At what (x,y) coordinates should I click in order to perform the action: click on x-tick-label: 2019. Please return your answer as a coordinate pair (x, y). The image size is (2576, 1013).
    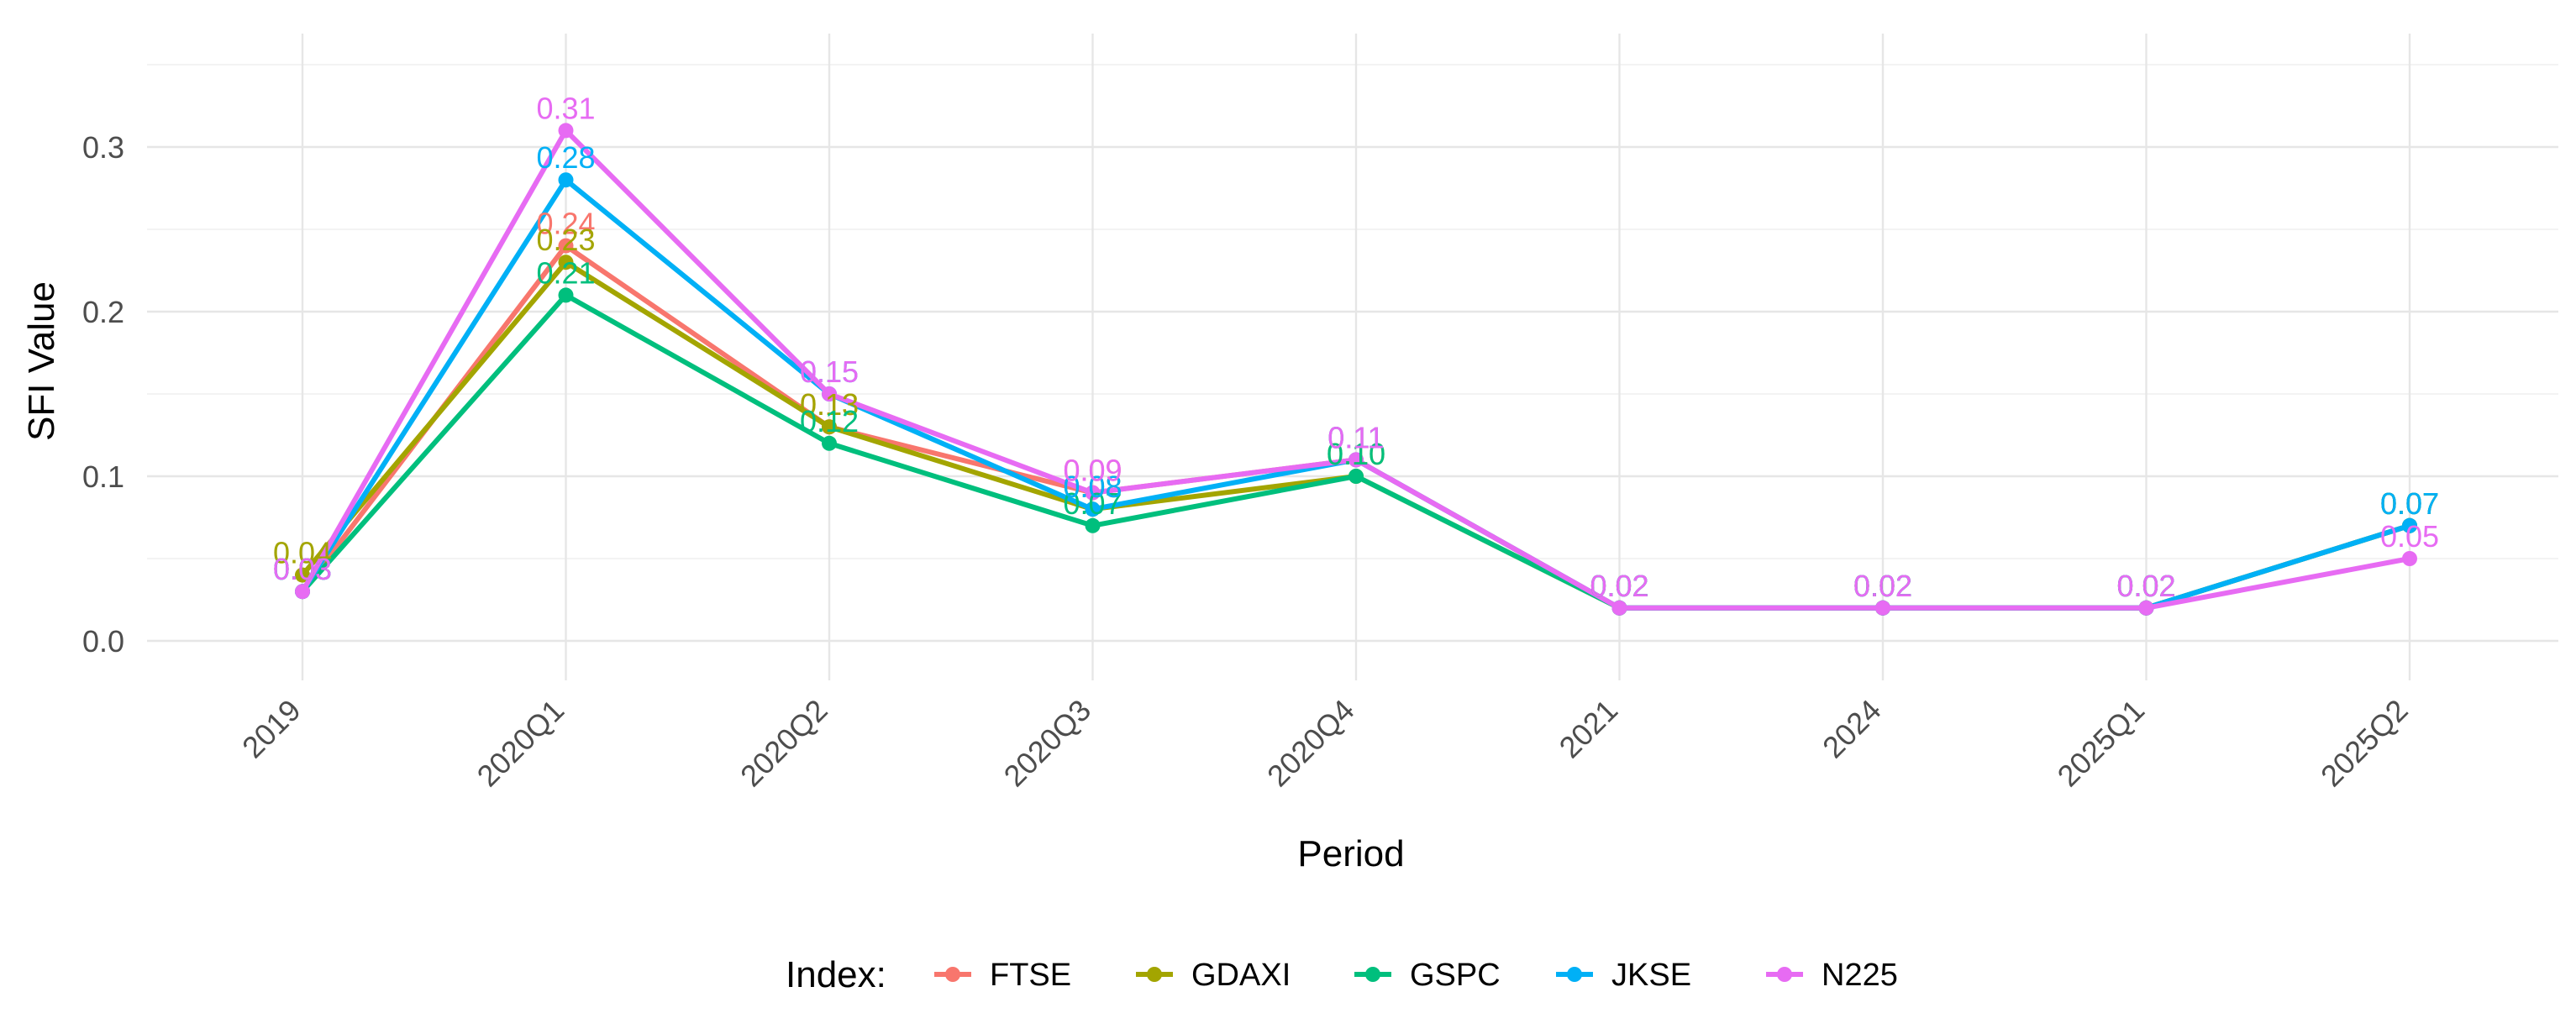
    Looking at the image, I should click on (271, 729).